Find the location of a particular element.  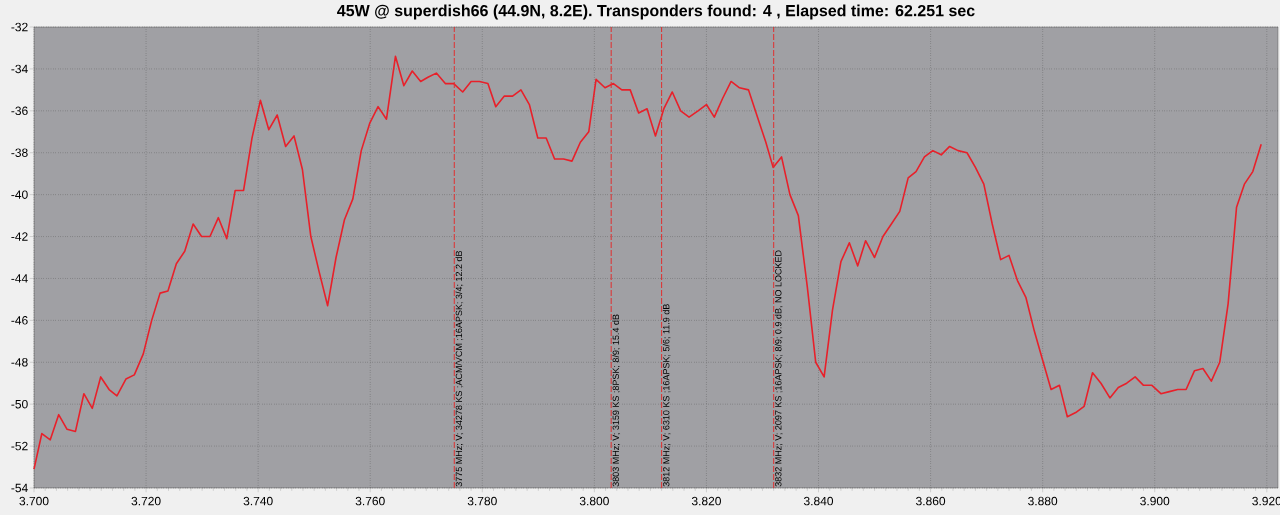

y-tick-label: -50 is located at coordinates (19, 404).